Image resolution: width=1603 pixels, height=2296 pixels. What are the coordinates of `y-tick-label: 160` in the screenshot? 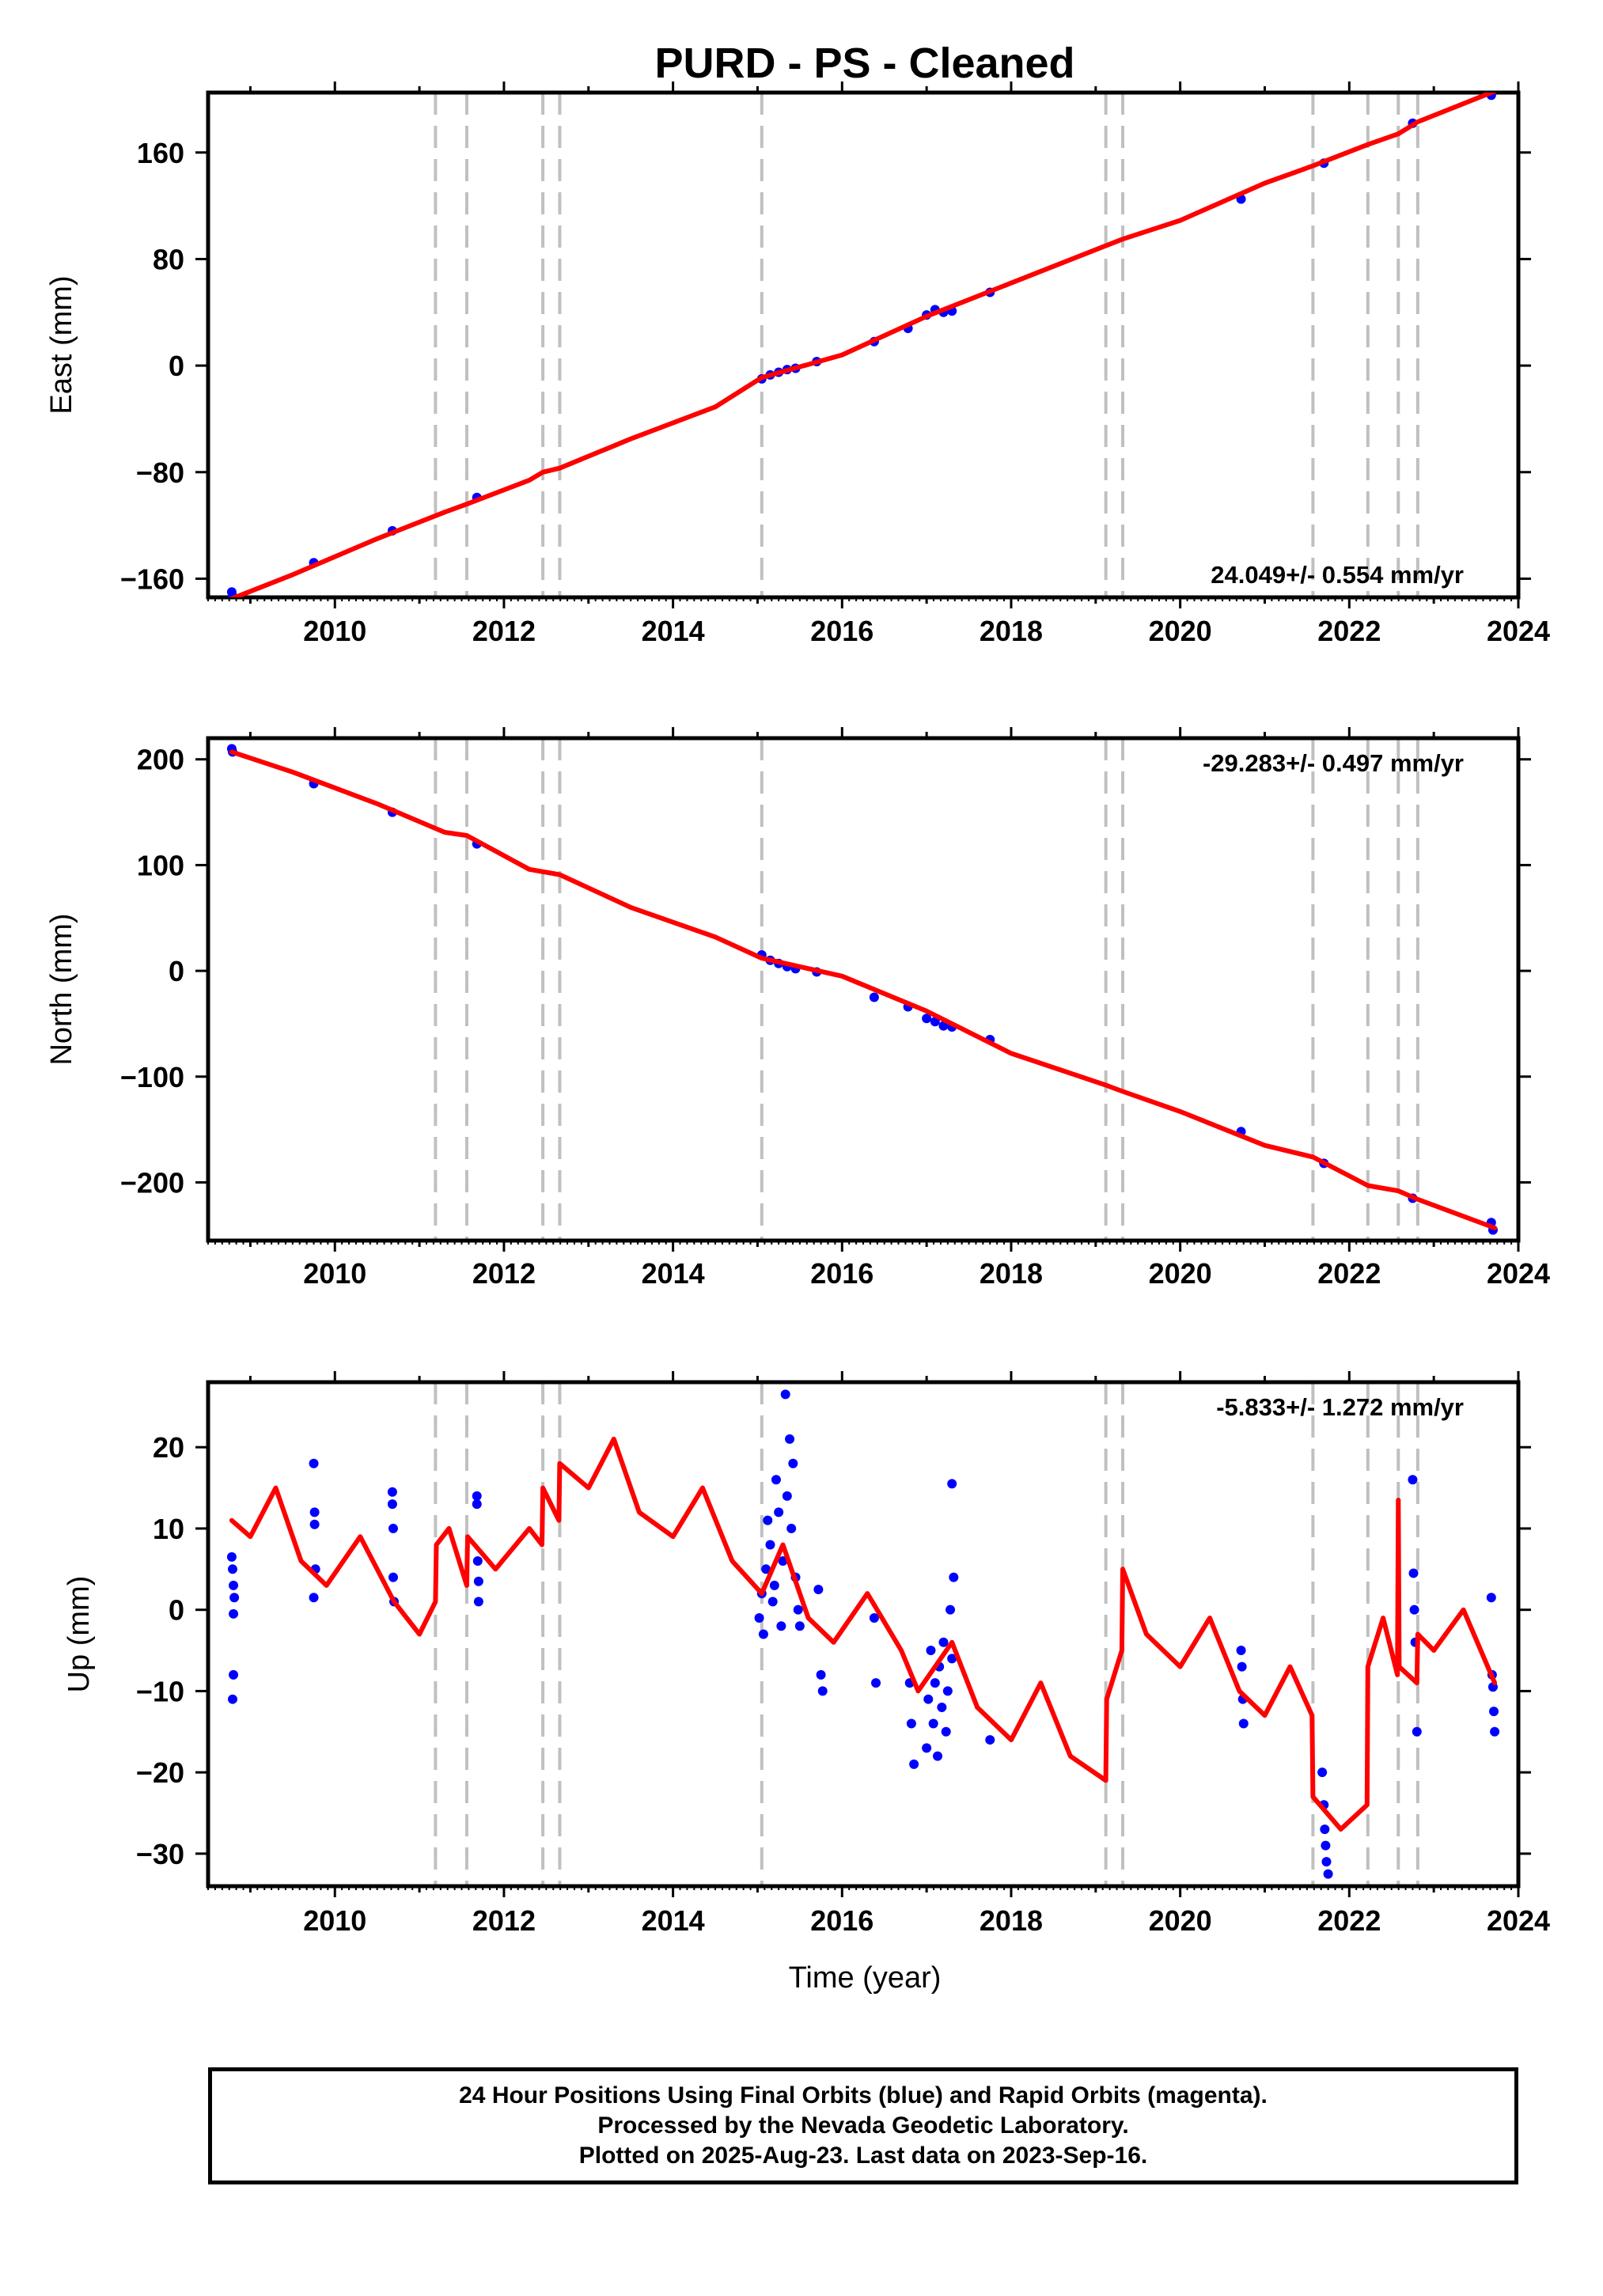 It's located at (160, 153).